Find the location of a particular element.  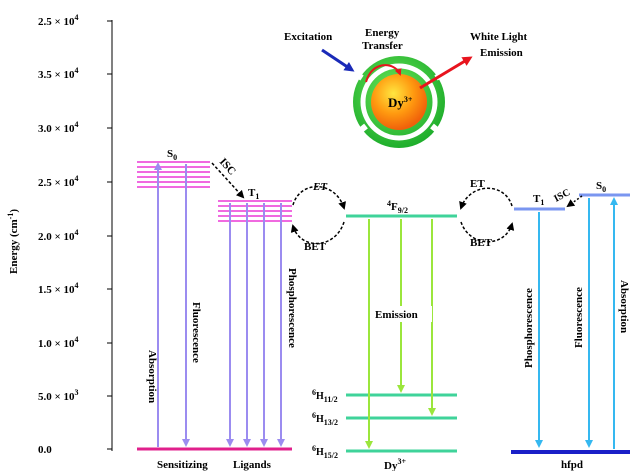

hfpd-t1-label: T1 is located at coordinates (538, 200).